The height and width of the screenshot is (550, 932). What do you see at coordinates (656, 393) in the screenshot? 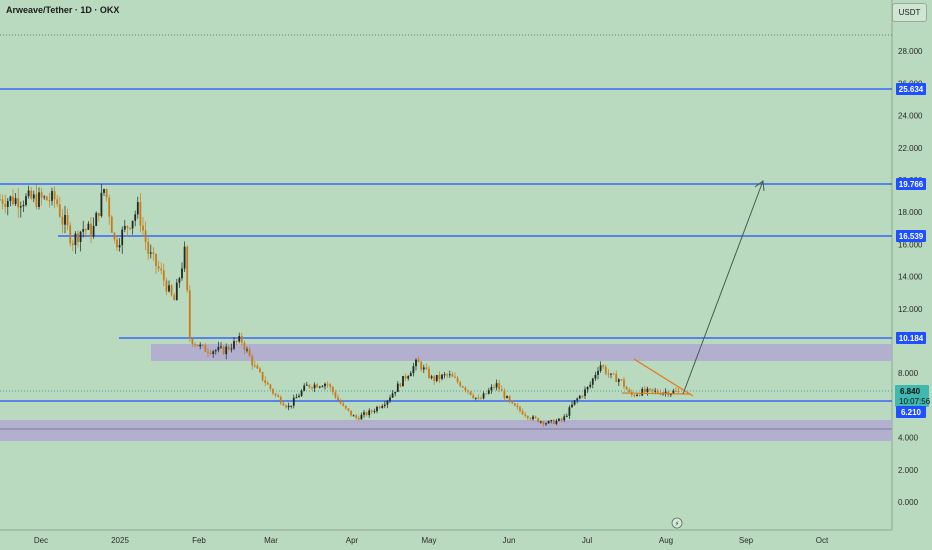
I see `triangle-lower-line` at bounding box center [656, 393].